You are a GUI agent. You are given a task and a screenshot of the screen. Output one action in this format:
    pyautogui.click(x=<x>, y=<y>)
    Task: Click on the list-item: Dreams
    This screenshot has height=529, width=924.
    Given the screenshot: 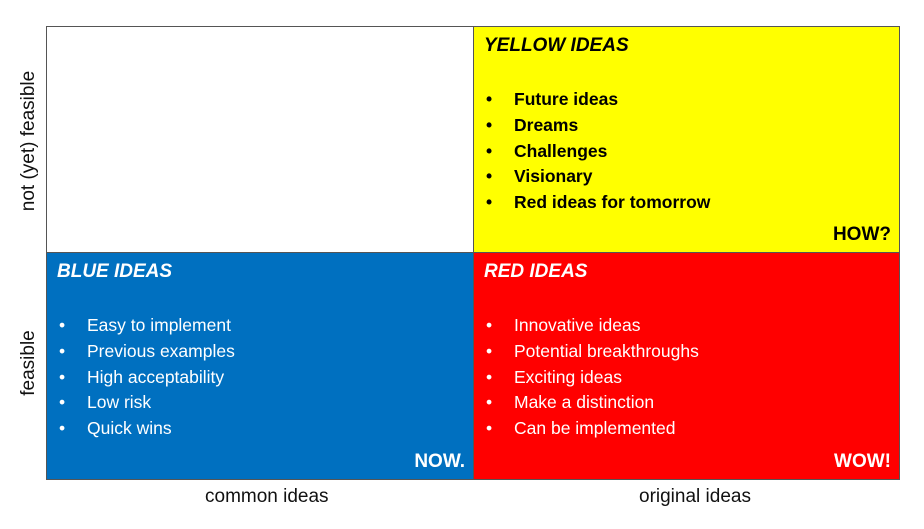 What is the action you would take?
    pyautogui.click(x=598, y=126)
    